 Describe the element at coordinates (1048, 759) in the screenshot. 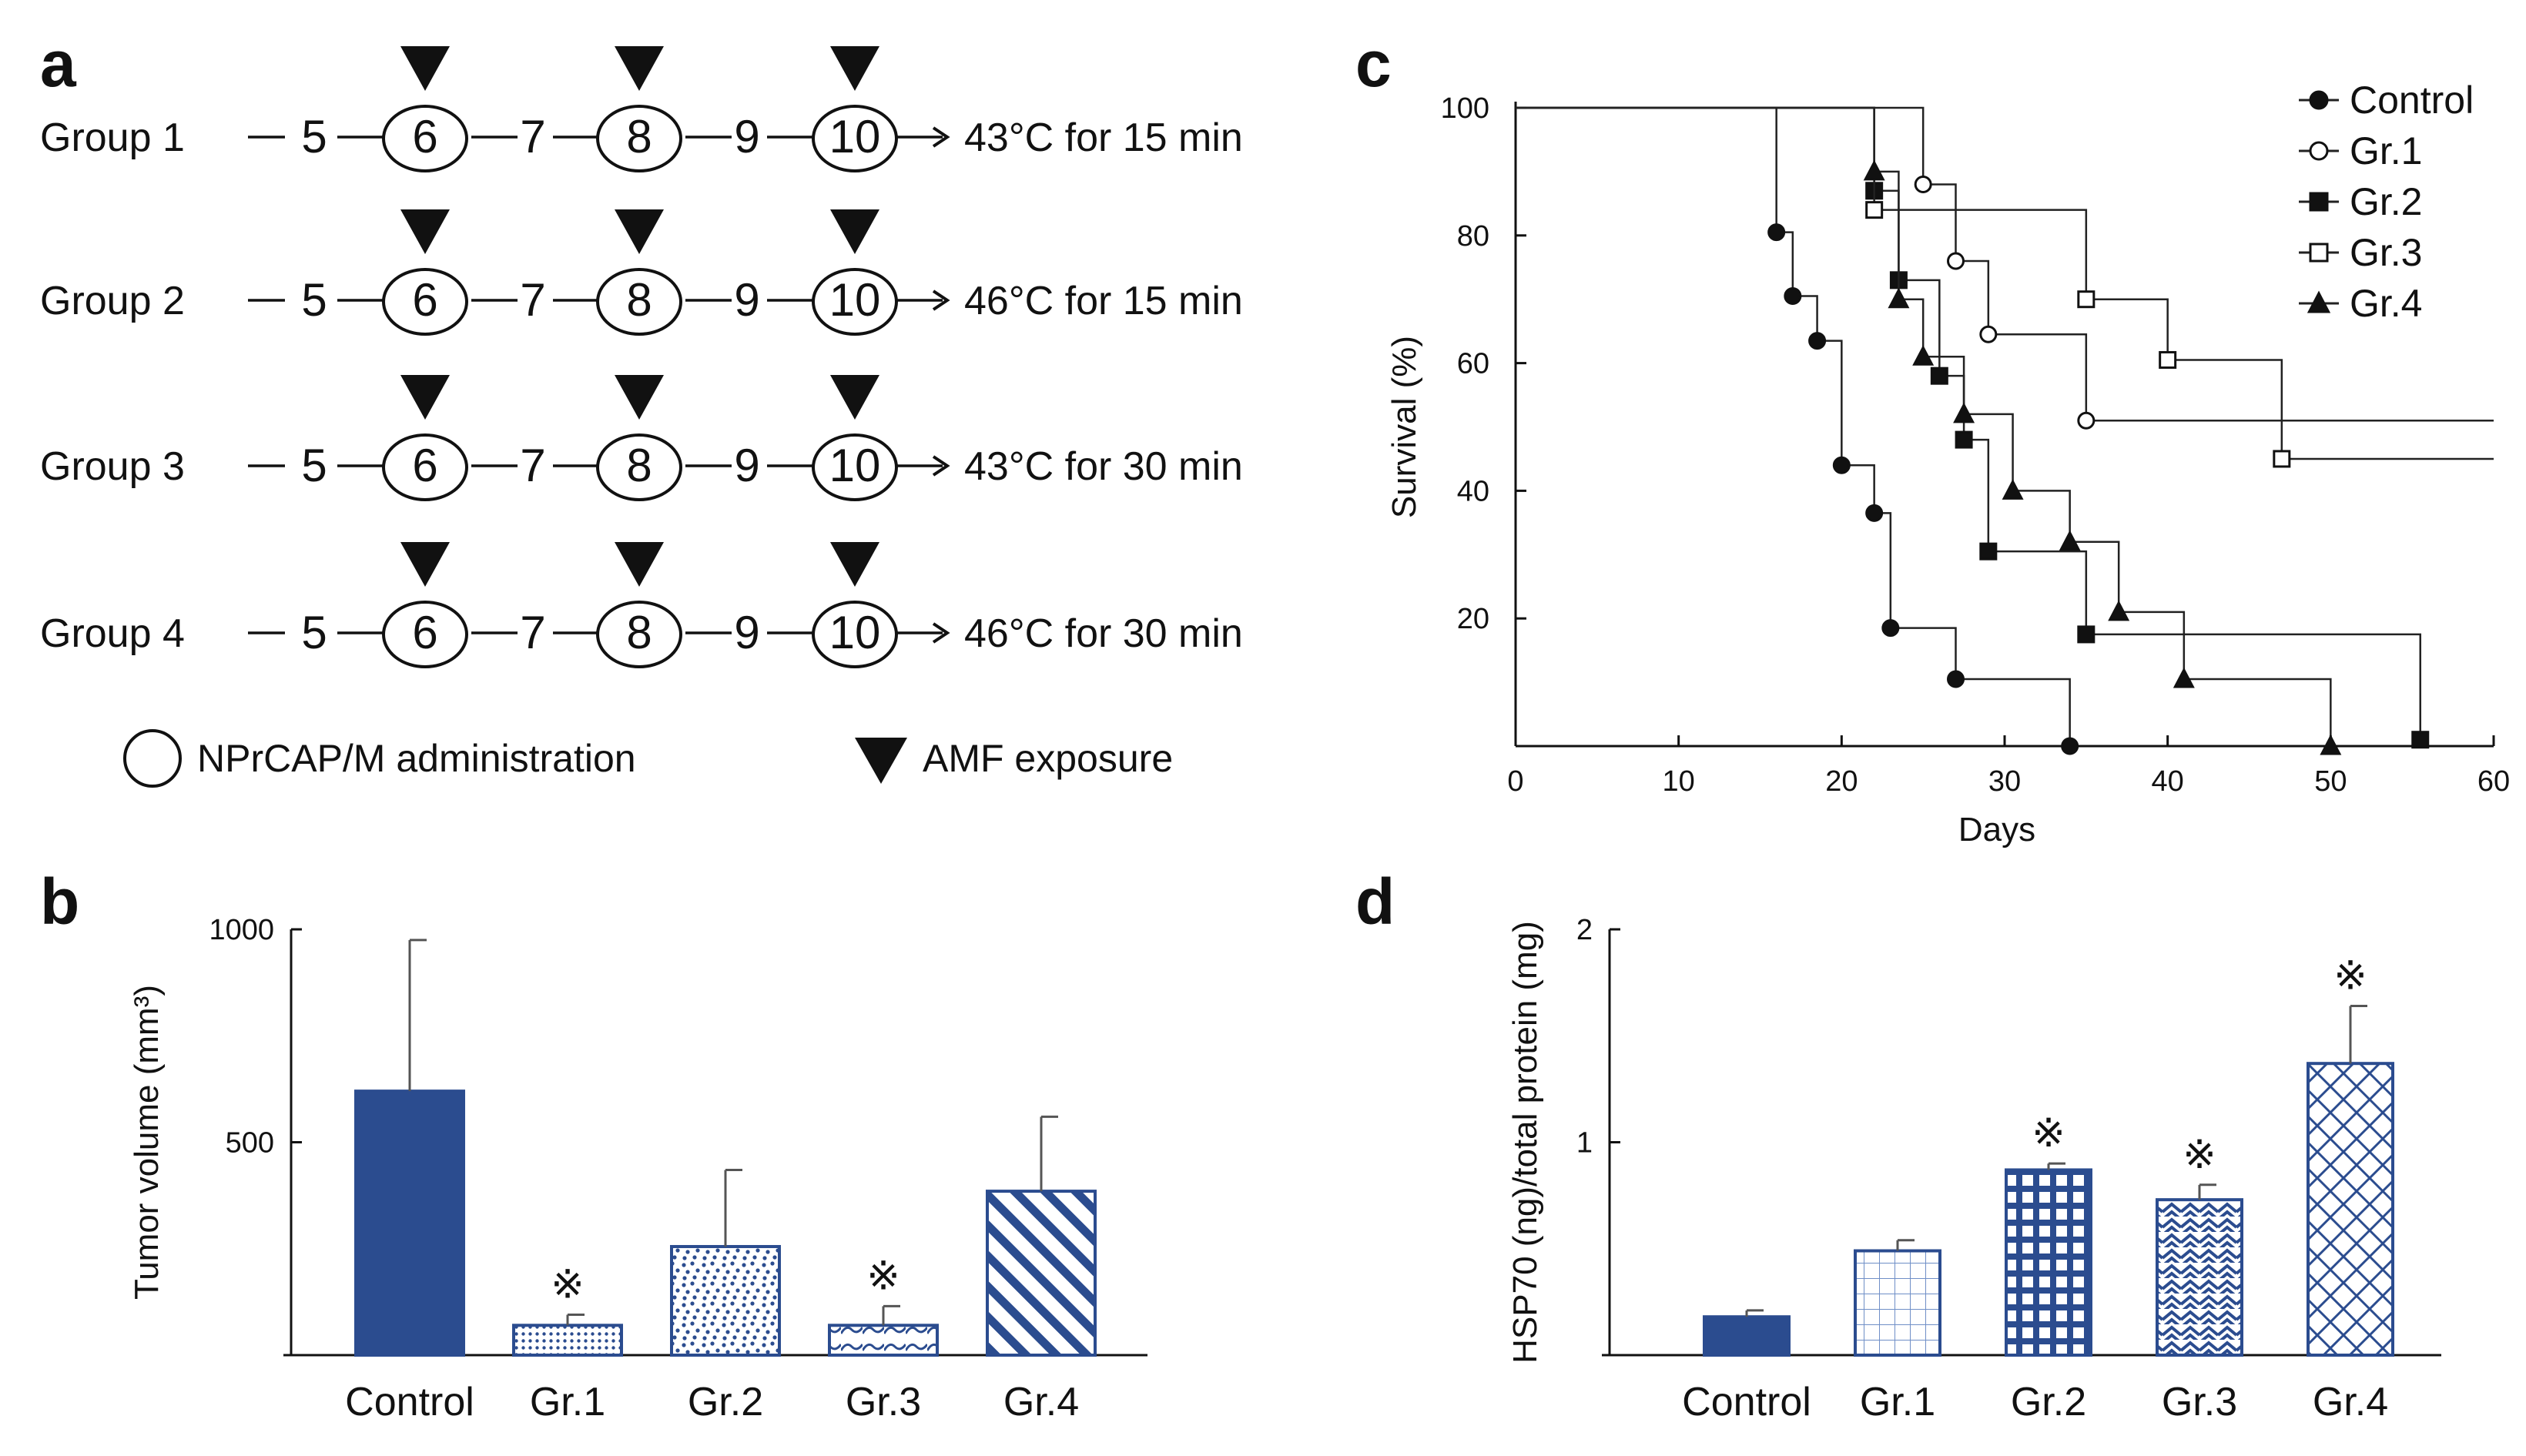

I see `legend-triangle-label: AMF exposure` at that location.